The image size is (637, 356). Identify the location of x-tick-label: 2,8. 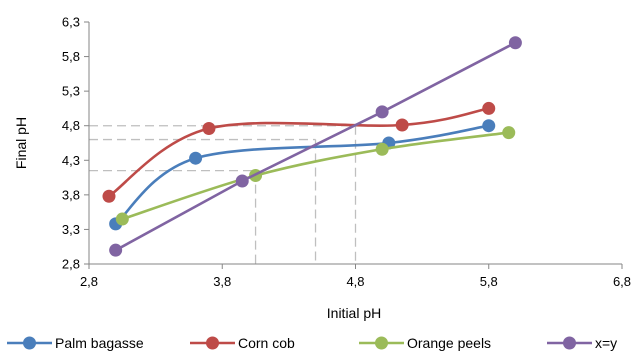
(89, 281).